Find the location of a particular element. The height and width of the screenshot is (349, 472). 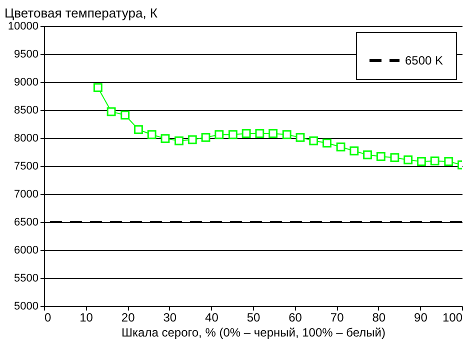

x-tick-label: 40 is located at coordinates (212, 317).